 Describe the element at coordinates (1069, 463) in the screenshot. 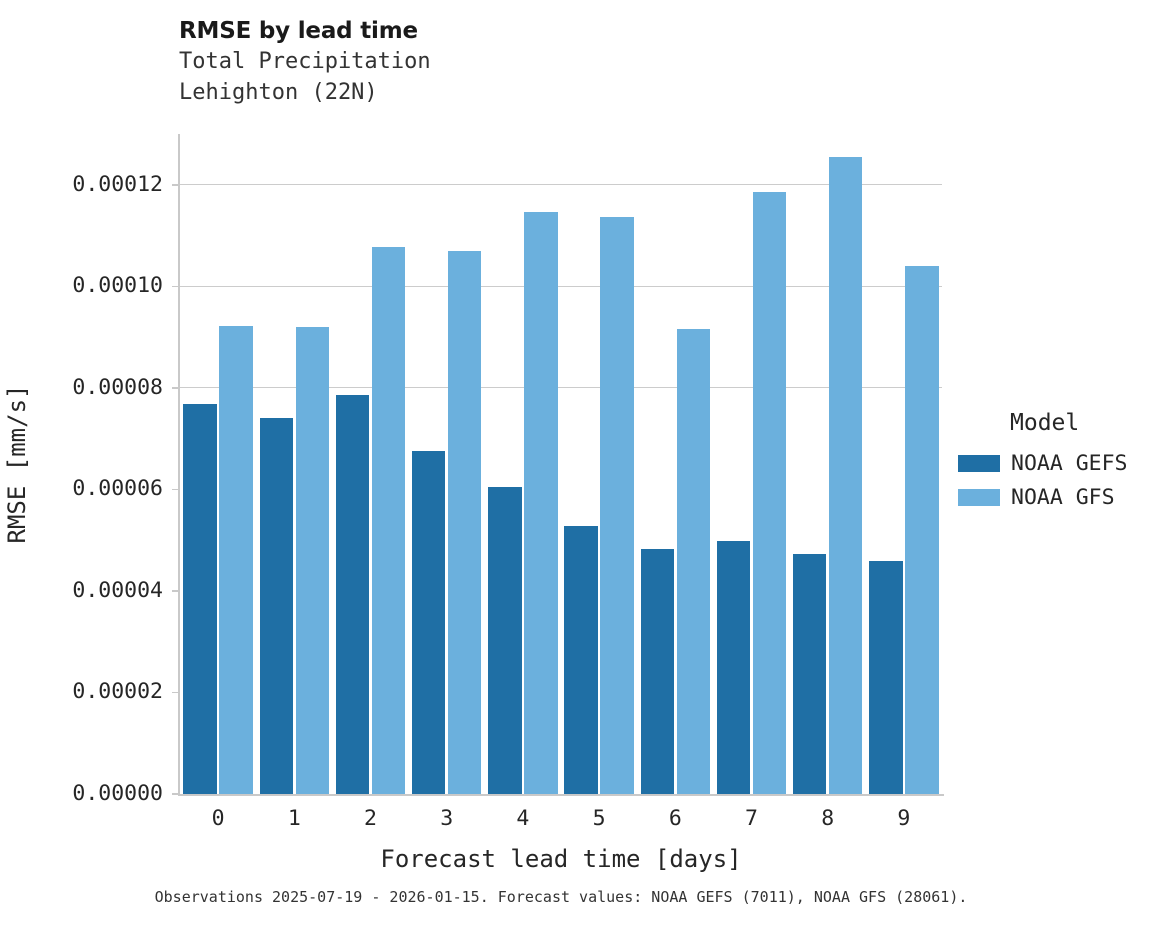

I see `legend-label: NOAA GEFS` at that location.